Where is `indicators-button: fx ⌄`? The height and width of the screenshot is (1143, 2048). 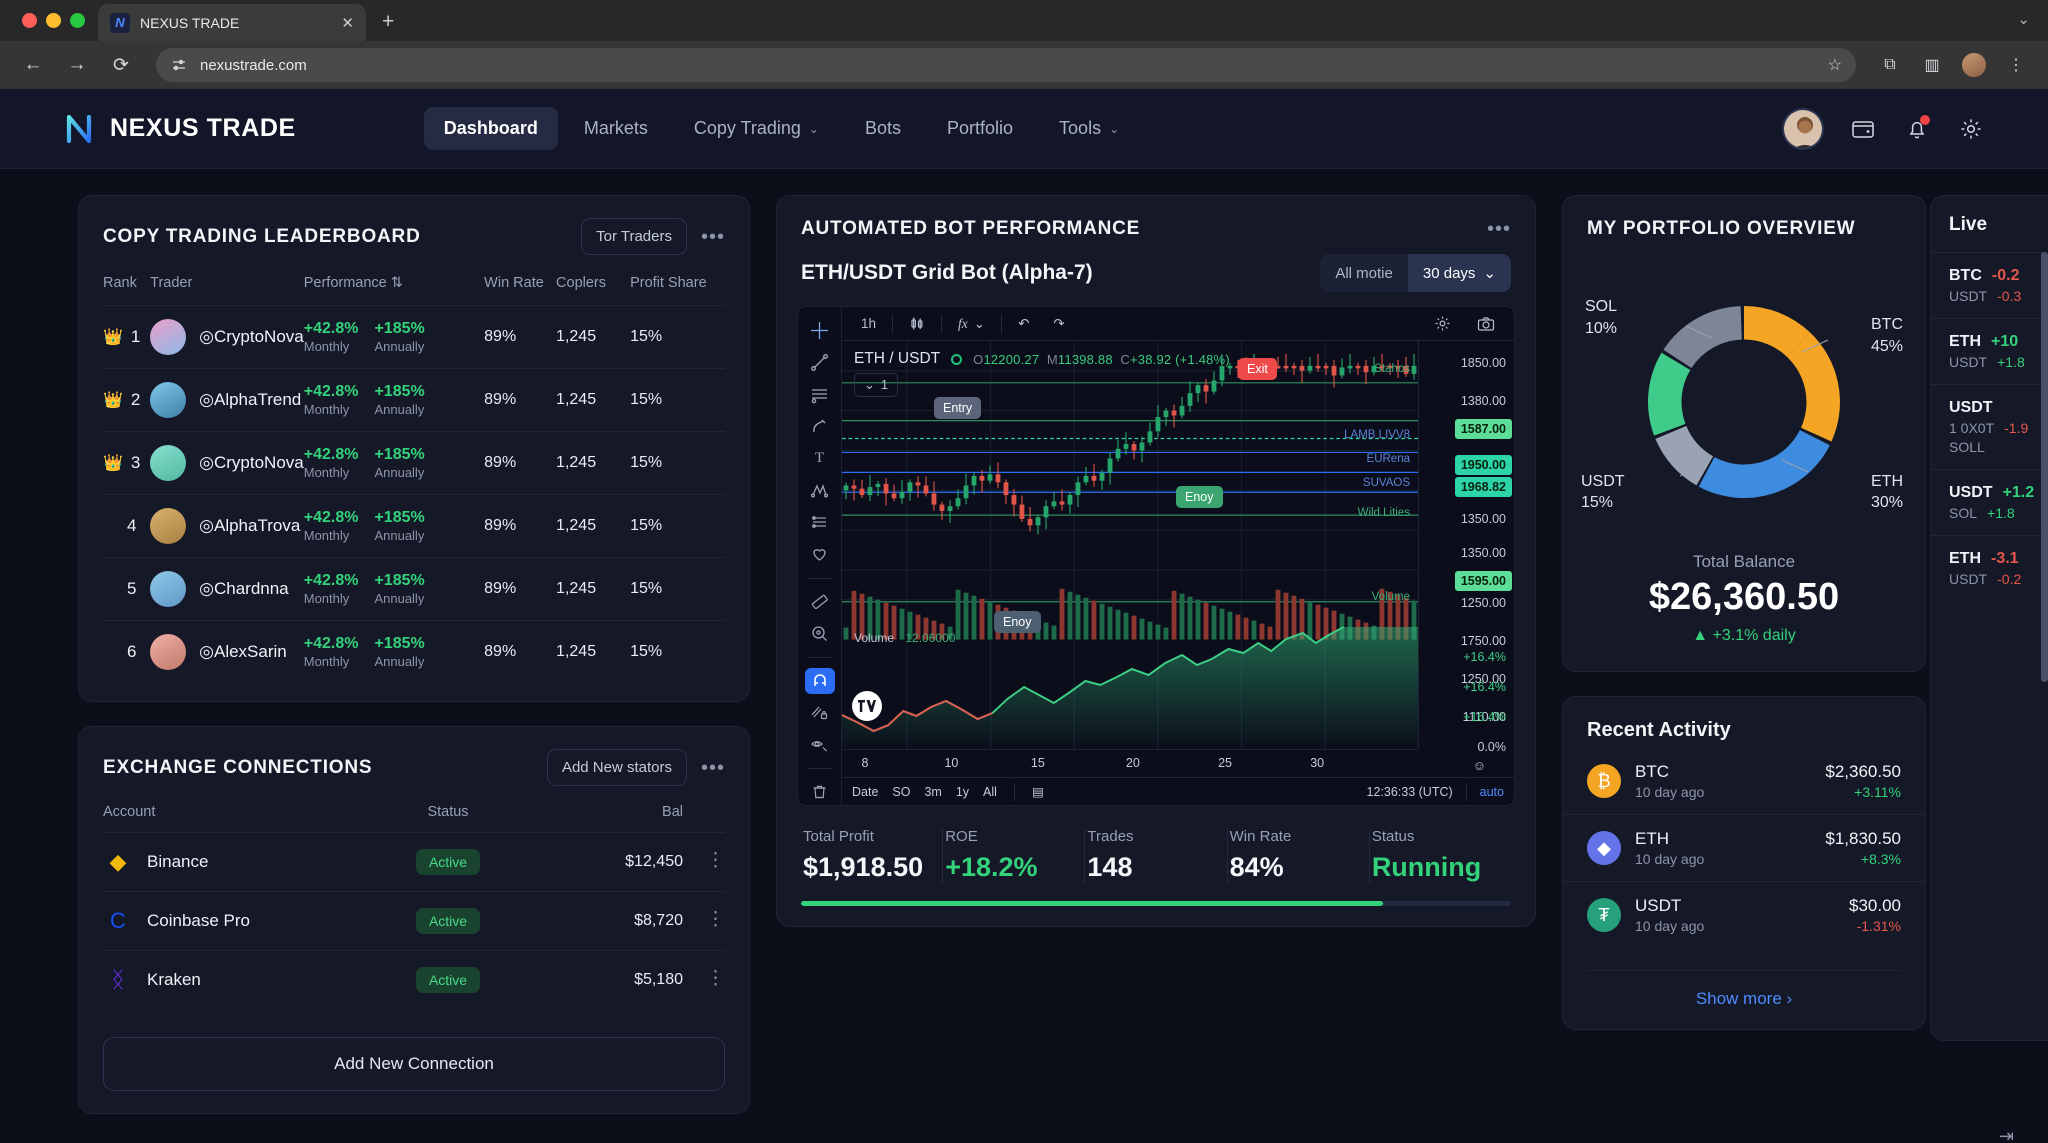 indicators-button: fx ⌄ is located at coordinates (971, 324).